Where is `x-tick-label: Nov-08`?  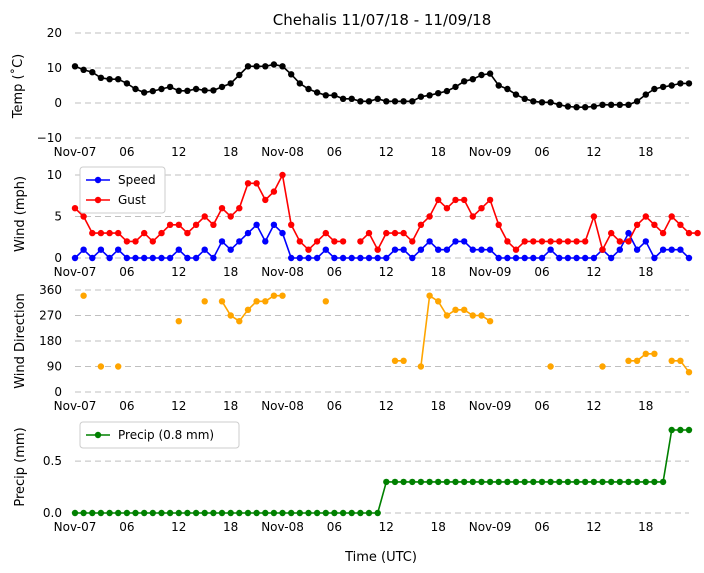
x-tick-label: Nov-08 is located at coordinates (282, 527).